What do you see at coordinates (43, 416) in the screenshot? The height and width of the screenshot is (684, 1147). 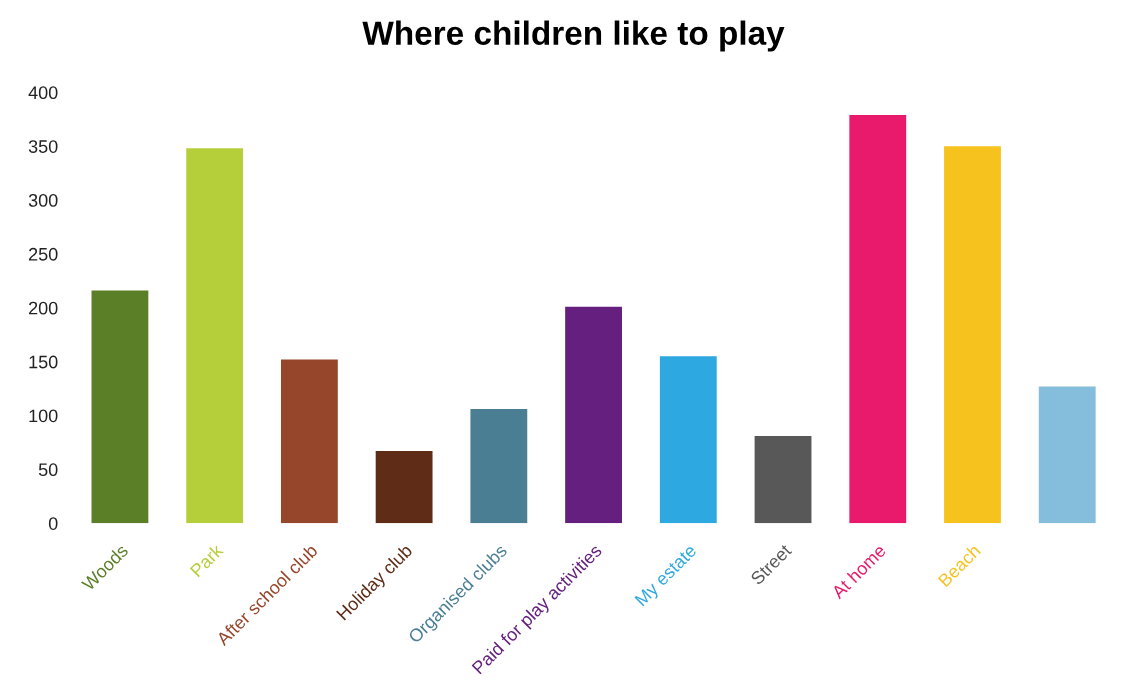 I see `y-tick-label: 100` at bounding box center [43, 416].